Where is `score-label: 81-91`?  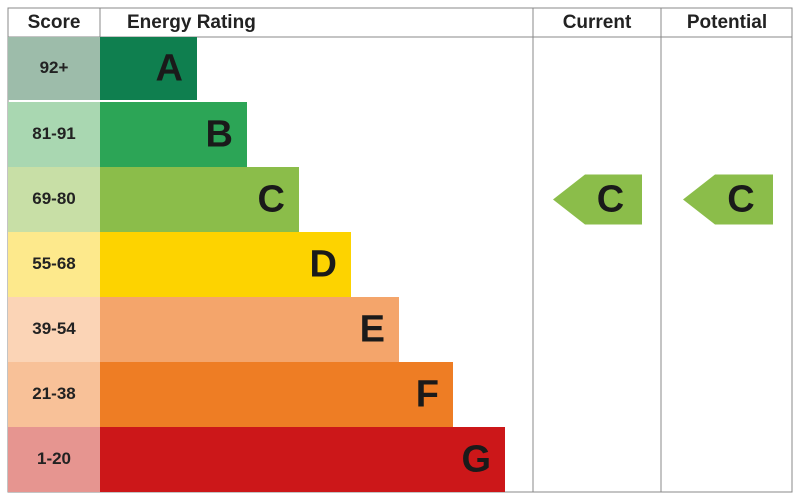
score-label: 81-91 is located at coordinates (53, 133).